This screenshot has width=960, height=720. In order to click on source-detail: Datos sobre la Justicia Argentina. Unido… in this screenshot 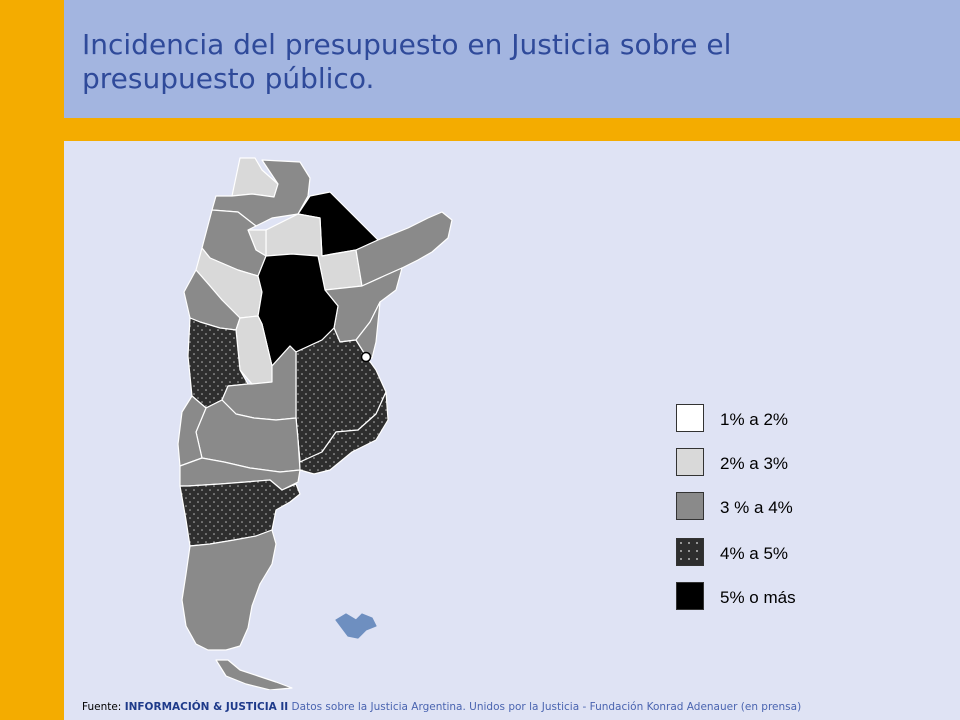, I will do `click(545, 707)`.